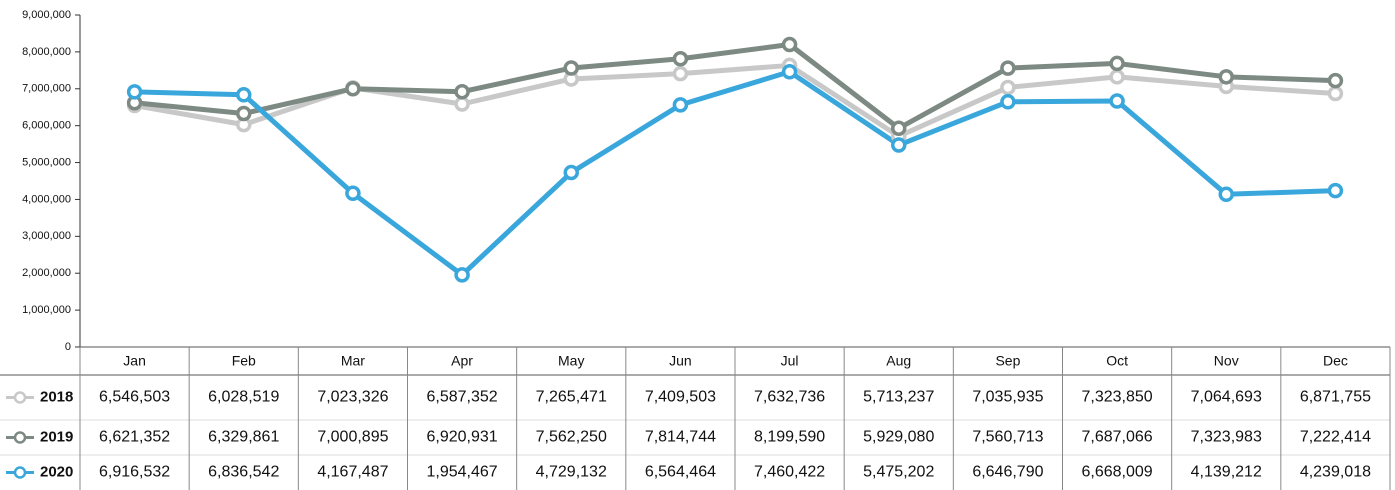  Describe the element at coordinates (898, 472) in the screenshot. I see `table-value: 5,475,202` at that location.